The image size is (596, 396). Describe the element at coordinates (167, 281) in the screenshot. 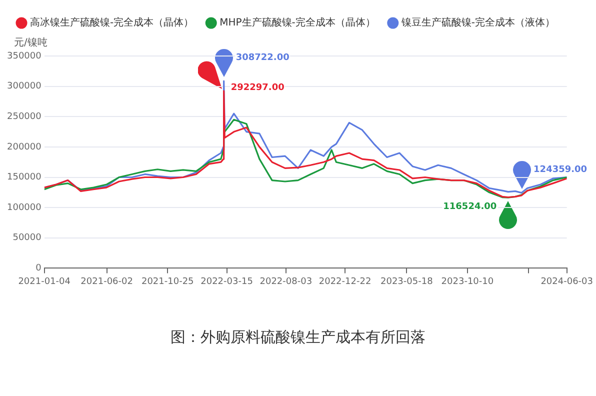

I see `x-tick-label: 2021-10-25` at that location.